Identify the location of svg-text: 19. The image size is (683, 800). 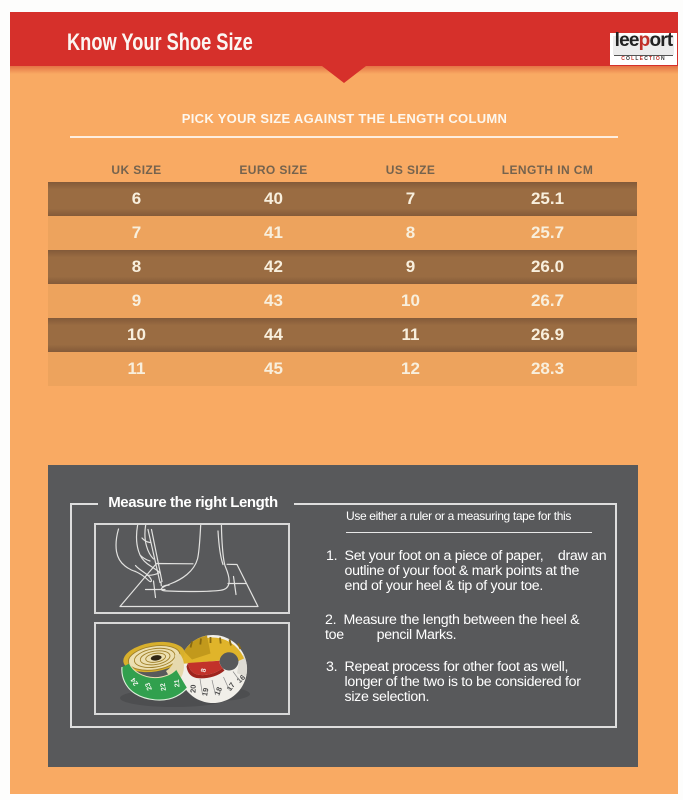
(205, 692).